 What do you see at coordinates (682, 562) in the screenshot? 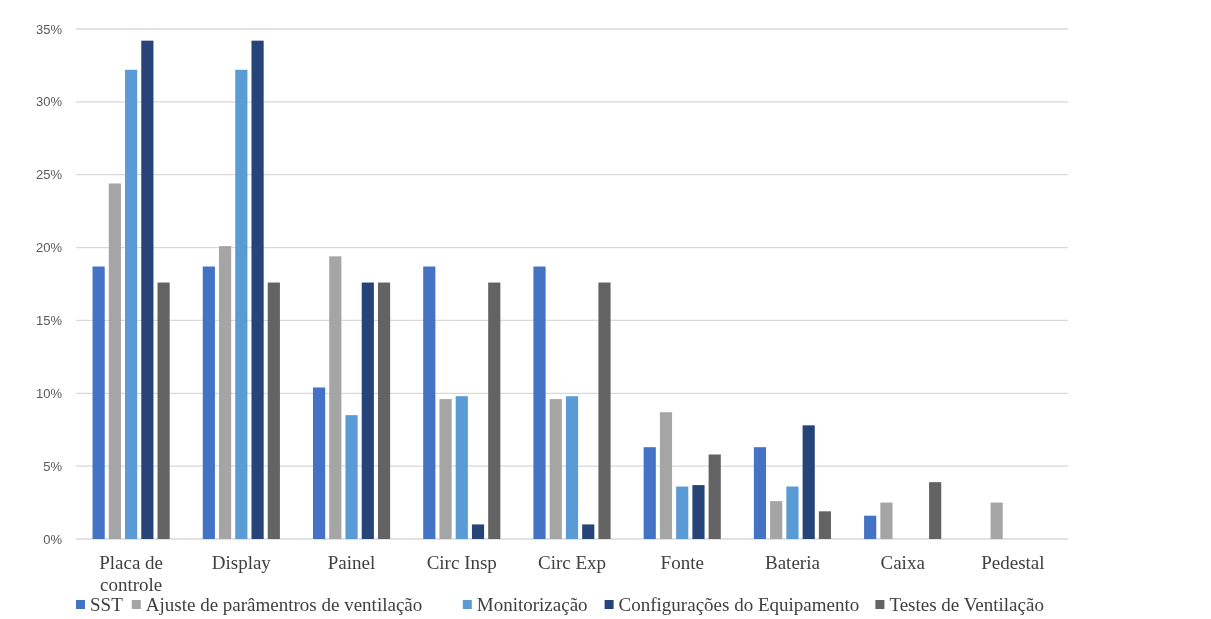
I see `x-tick-label: Fonte` at bounding box center [682, 562].